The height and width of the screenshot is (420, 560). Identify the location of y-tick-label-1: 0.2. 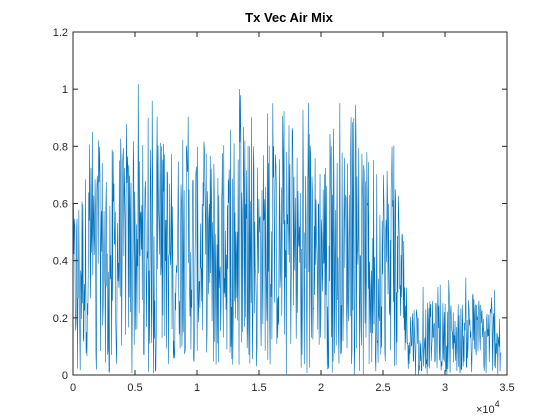
(60, 319).